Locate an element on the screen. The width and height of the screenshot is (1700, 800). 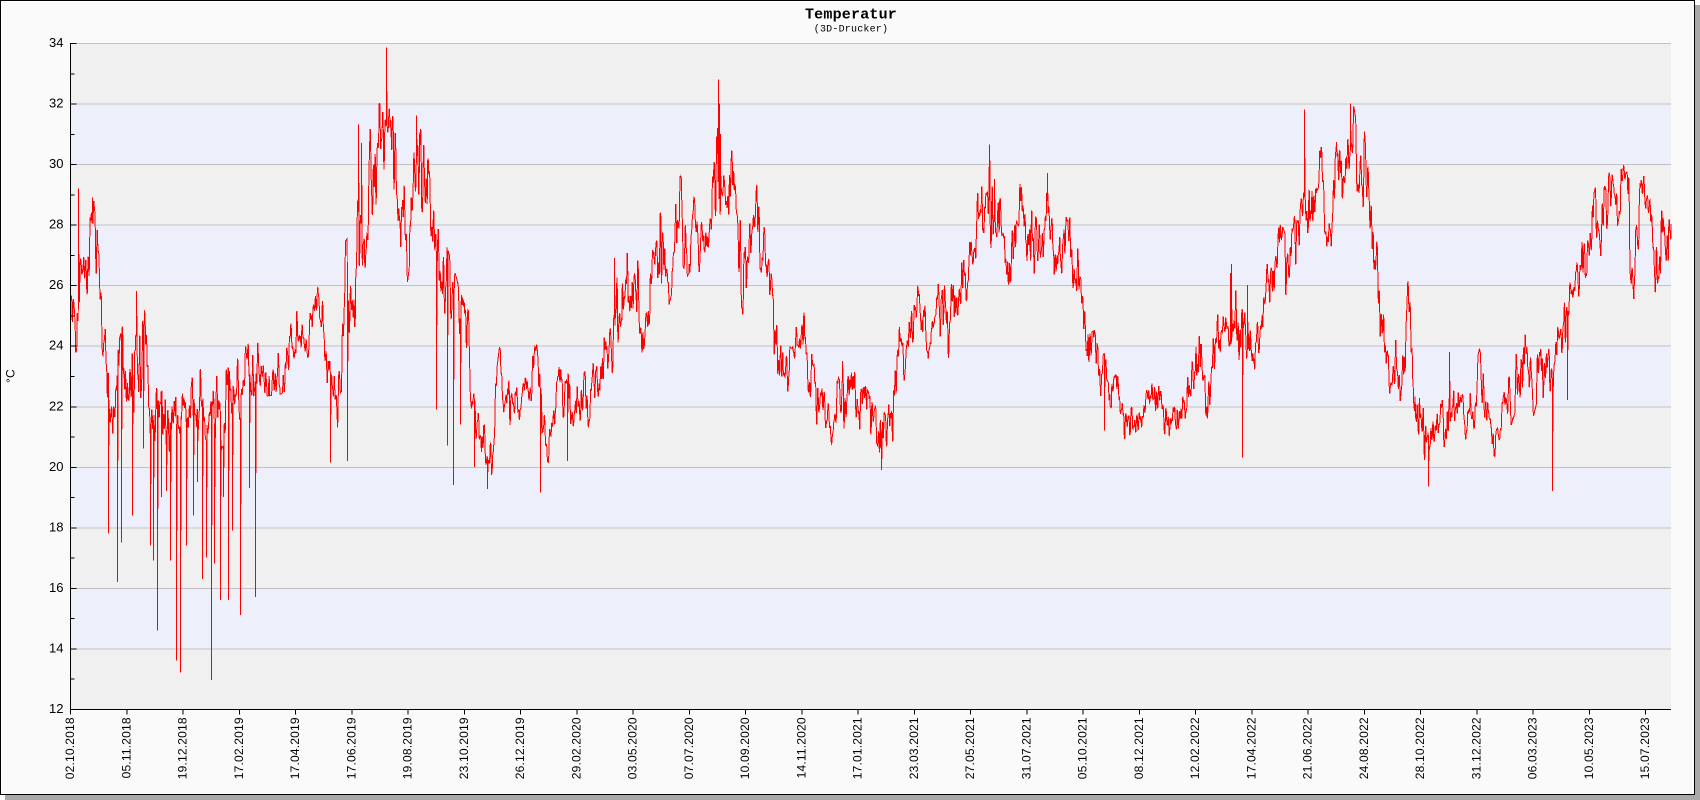
svg-text: 15.07.2023 is located at coordinates (1645, 748).